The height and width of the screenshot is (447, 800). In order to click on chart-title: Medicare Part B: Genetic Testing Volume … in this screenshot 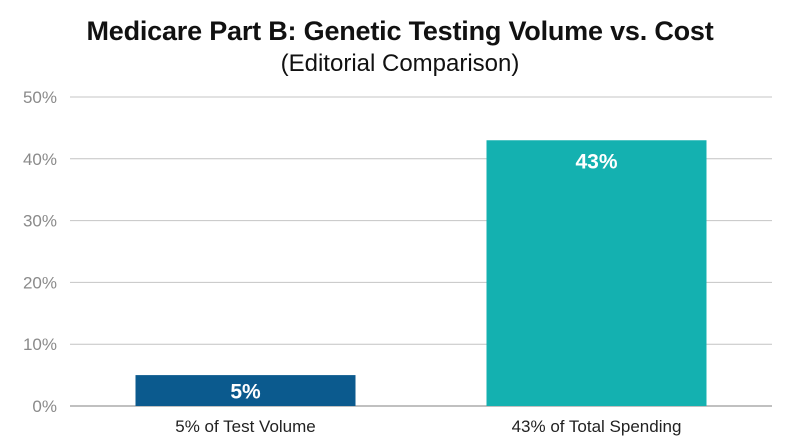, I will do `click(400, 31)`.